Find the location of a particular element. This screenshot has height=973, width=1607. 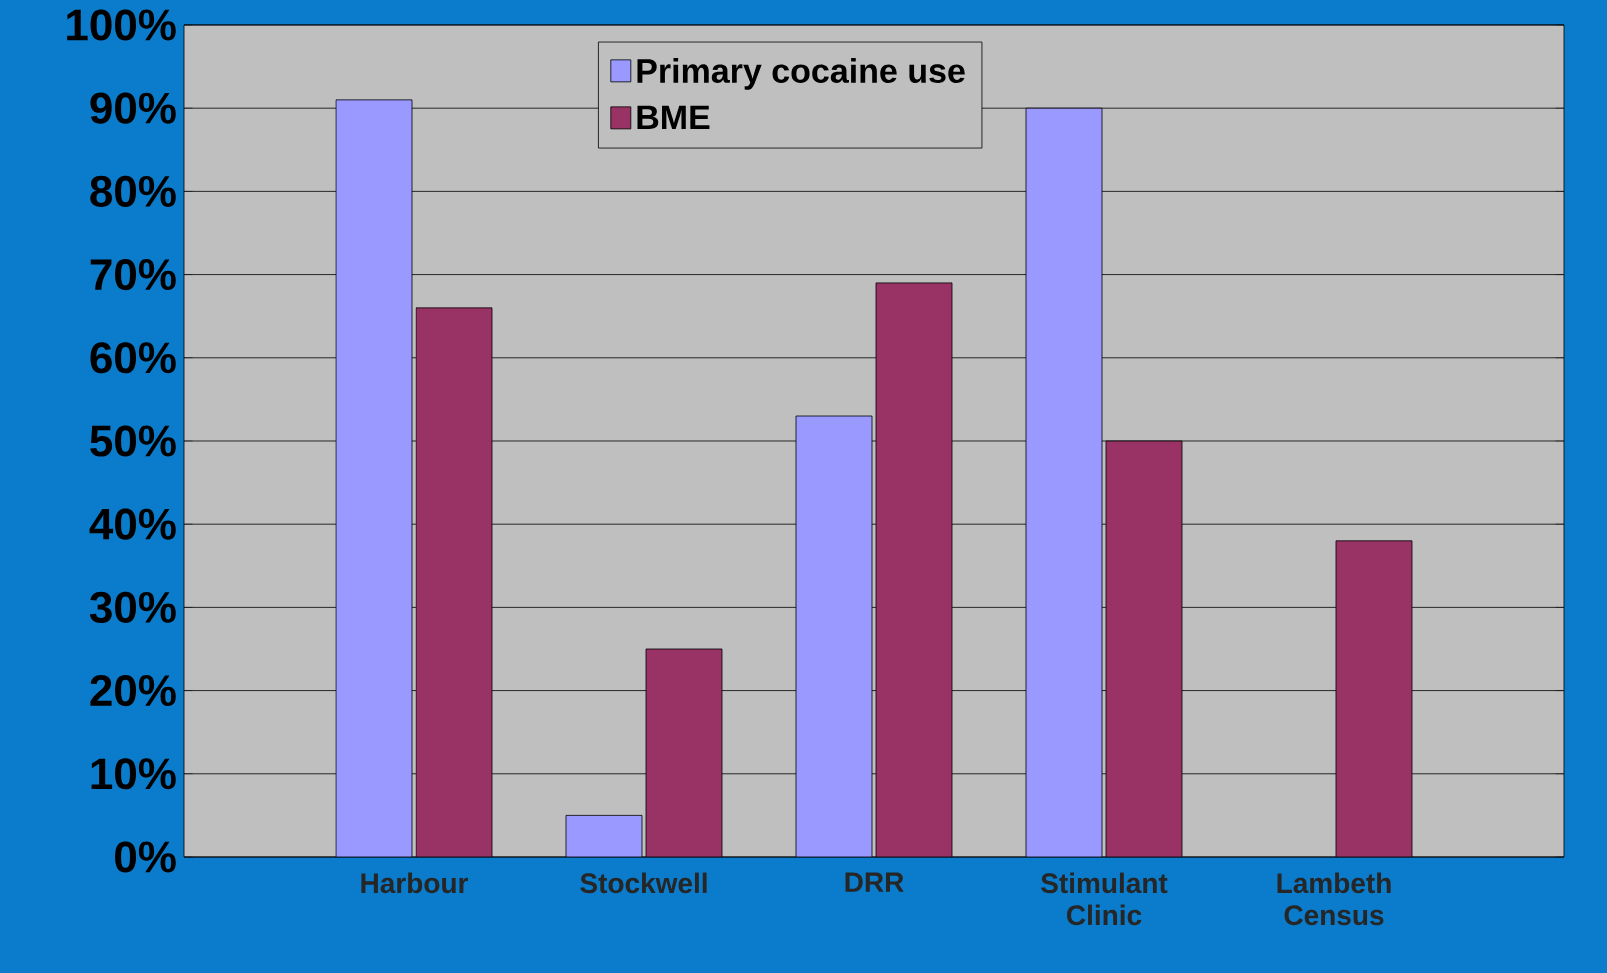

x-tick-label: Harbour is located at coordinates (415, 883).